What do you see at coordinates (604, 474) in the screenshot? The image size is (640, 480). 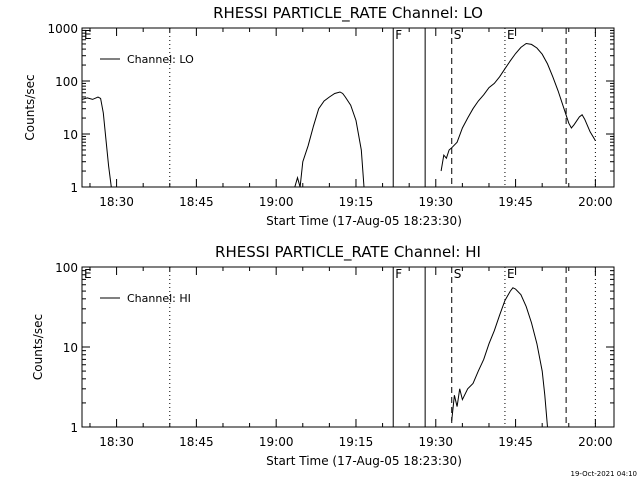 I see `generation-timestamp: 19-Oct-2021 04:10` at bounding box center [604, 474].